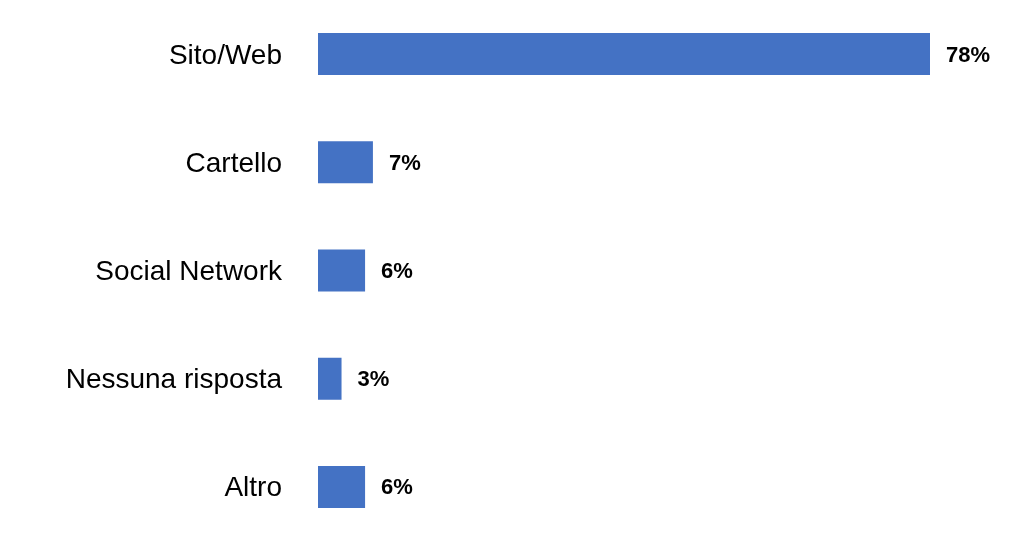  Describe the element at coordinates (189, 270) in the screenshot. I see `y-tick-label: Social Network` at that location.